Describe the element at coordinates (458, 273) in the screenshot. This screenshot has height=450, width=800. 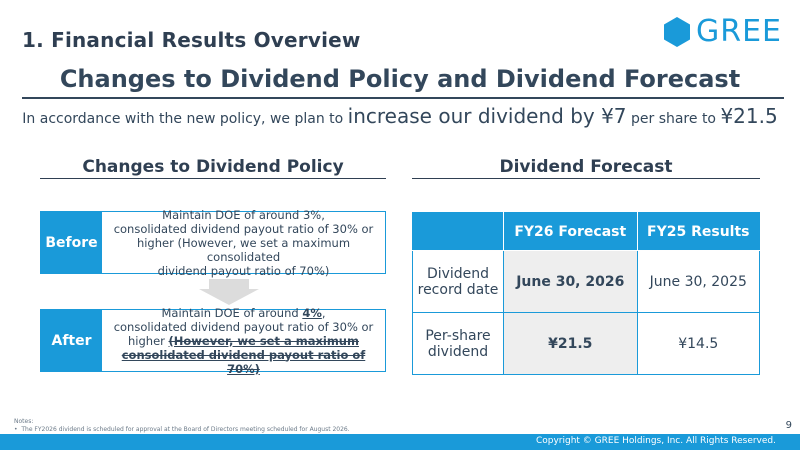
I see `row-label-line-1: Dividend` at that location.